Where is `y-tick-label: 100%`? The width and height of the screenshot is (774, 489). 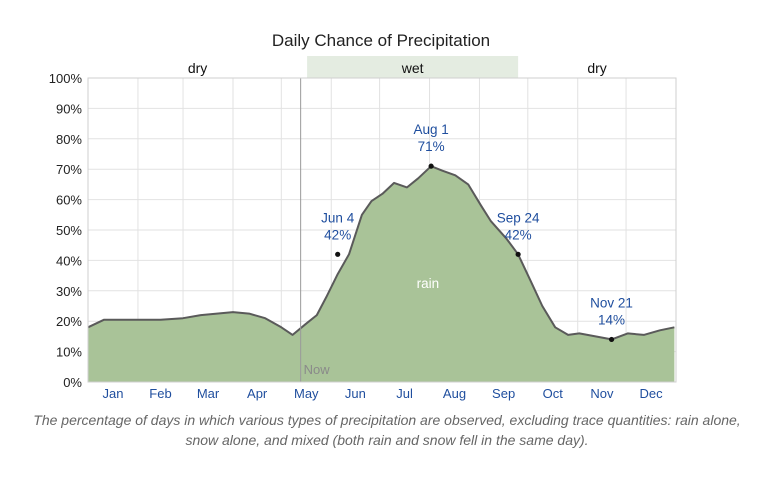
y-tick-label: 100% is located at coordinates (66, 78).